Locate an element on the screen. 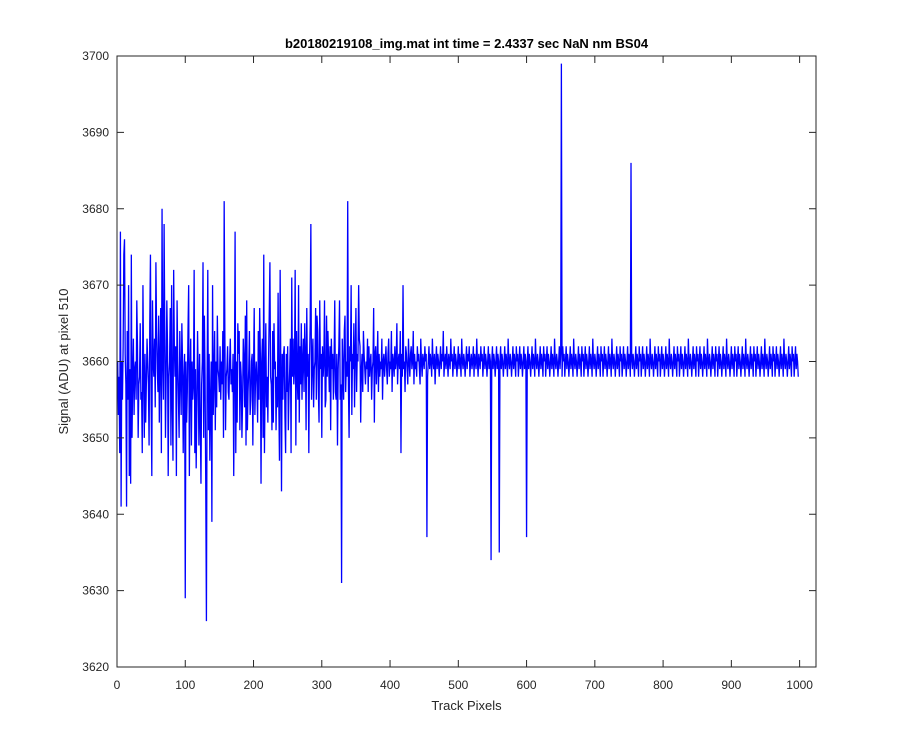 Image resolution: width=900 pixels, height=755 pixels. x-tick-label: 300 is located at coordinates (322, 685).